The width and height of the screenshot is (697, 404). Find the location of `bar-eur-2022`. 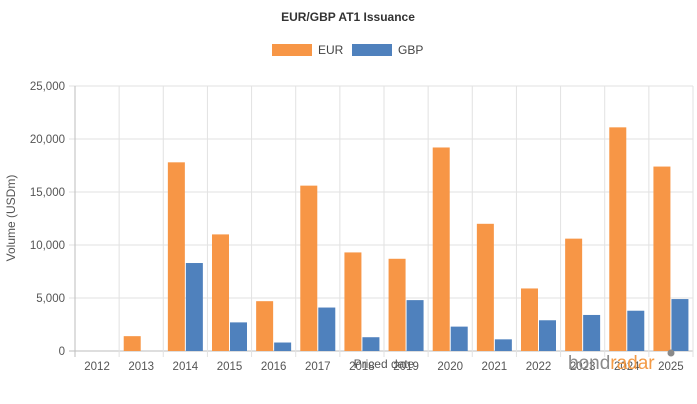

bar-eur-2022 is located at coordinates (529, 319).